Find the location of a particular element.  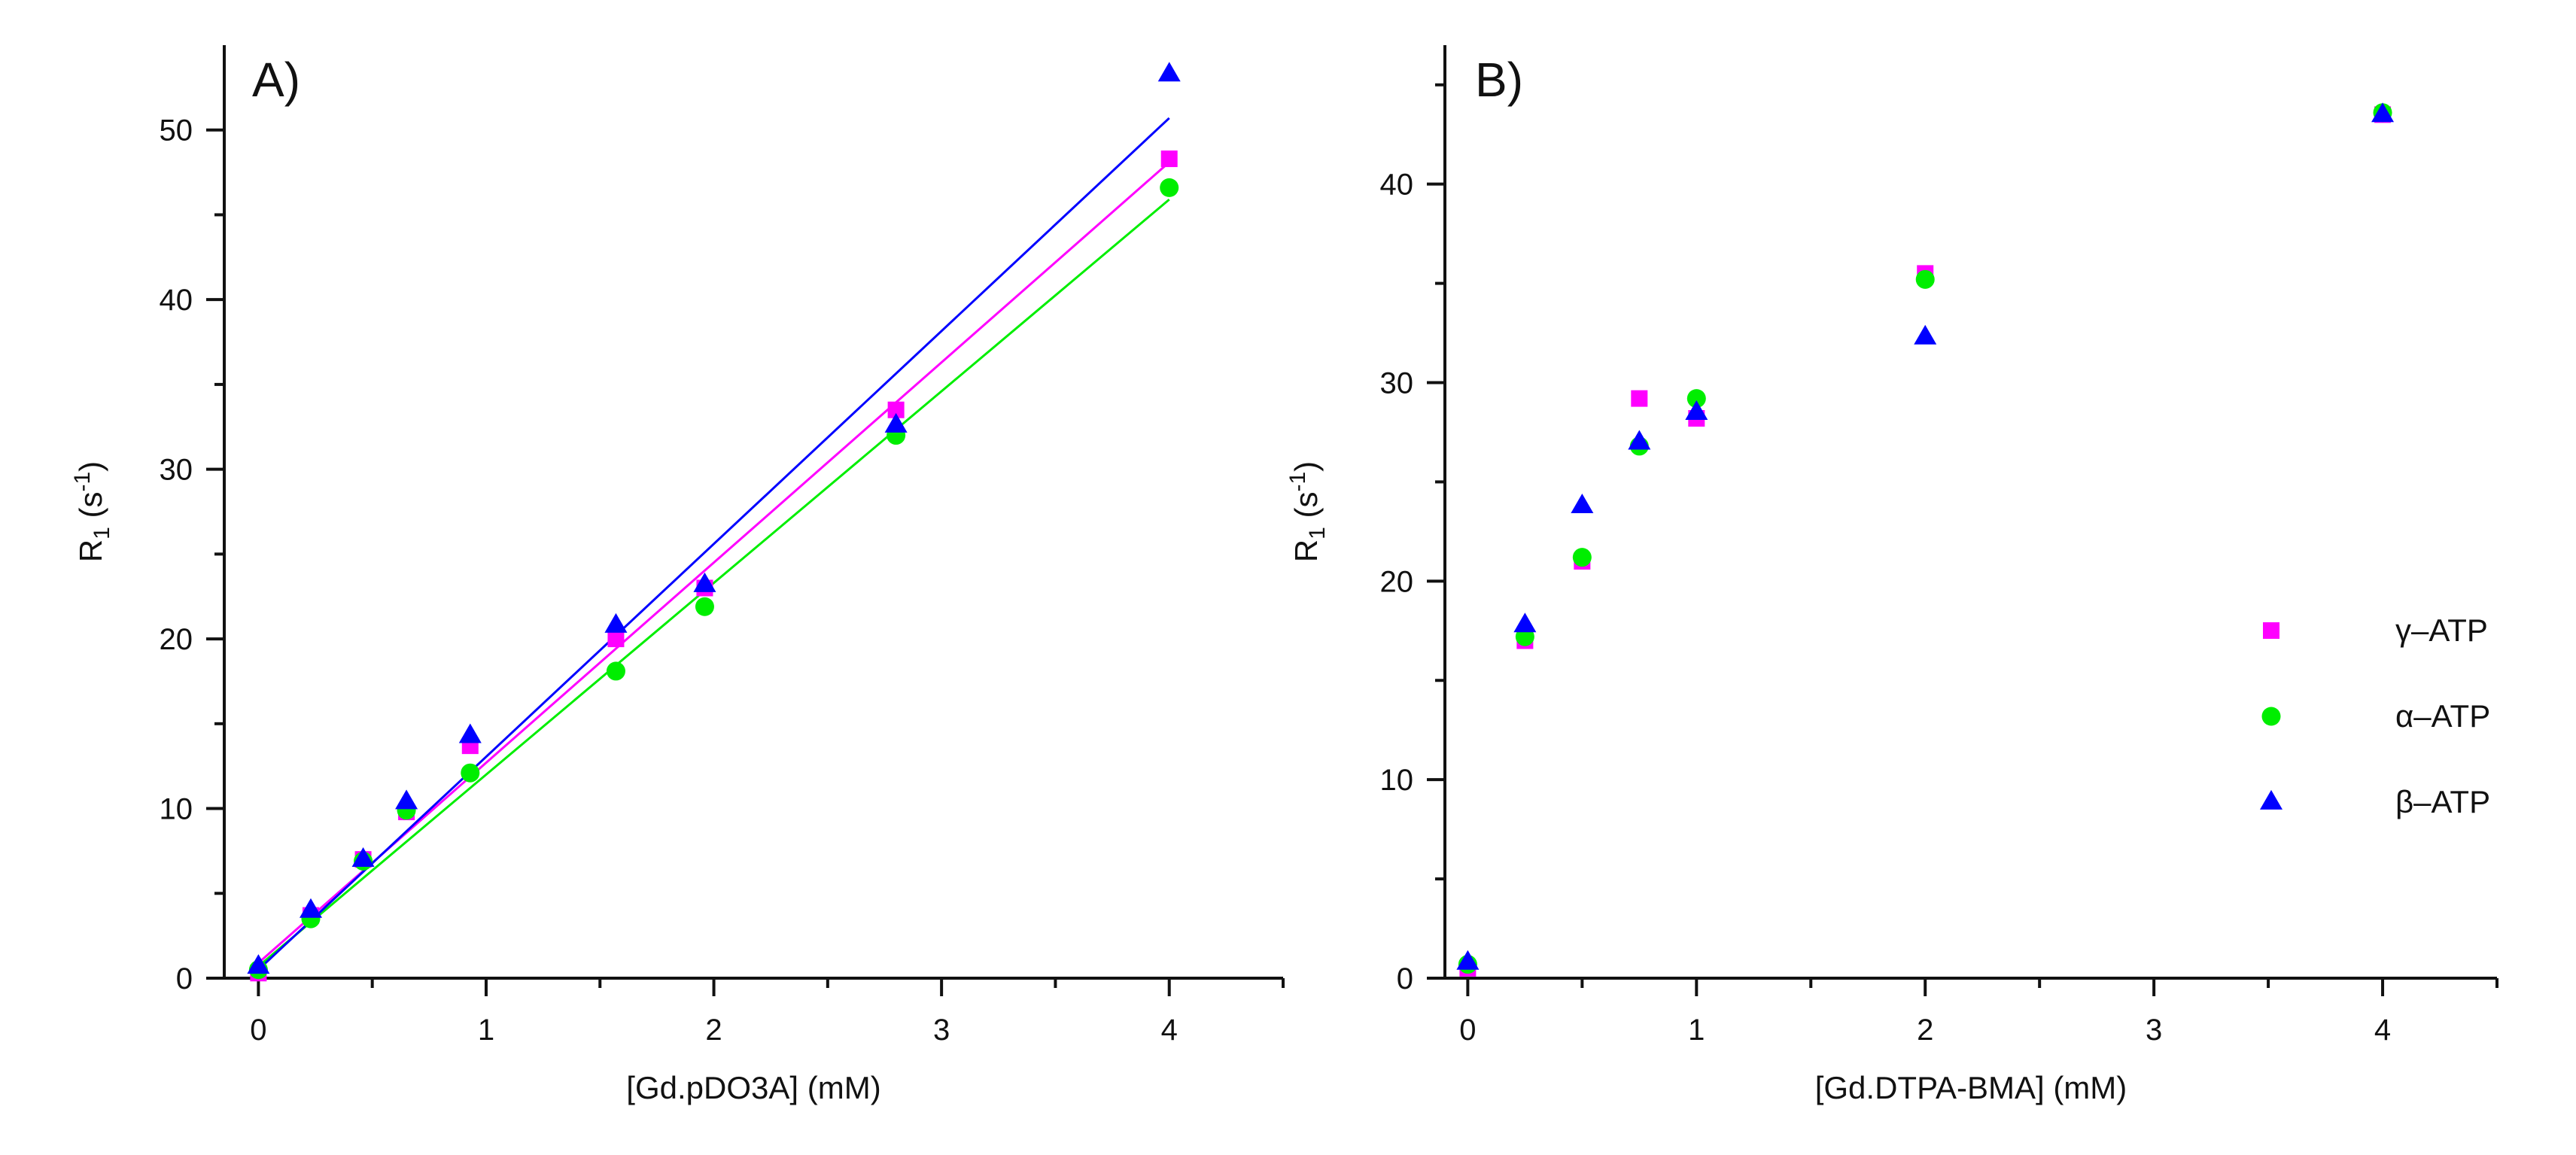

panel-label: A) is located at coordinates (276, 80).